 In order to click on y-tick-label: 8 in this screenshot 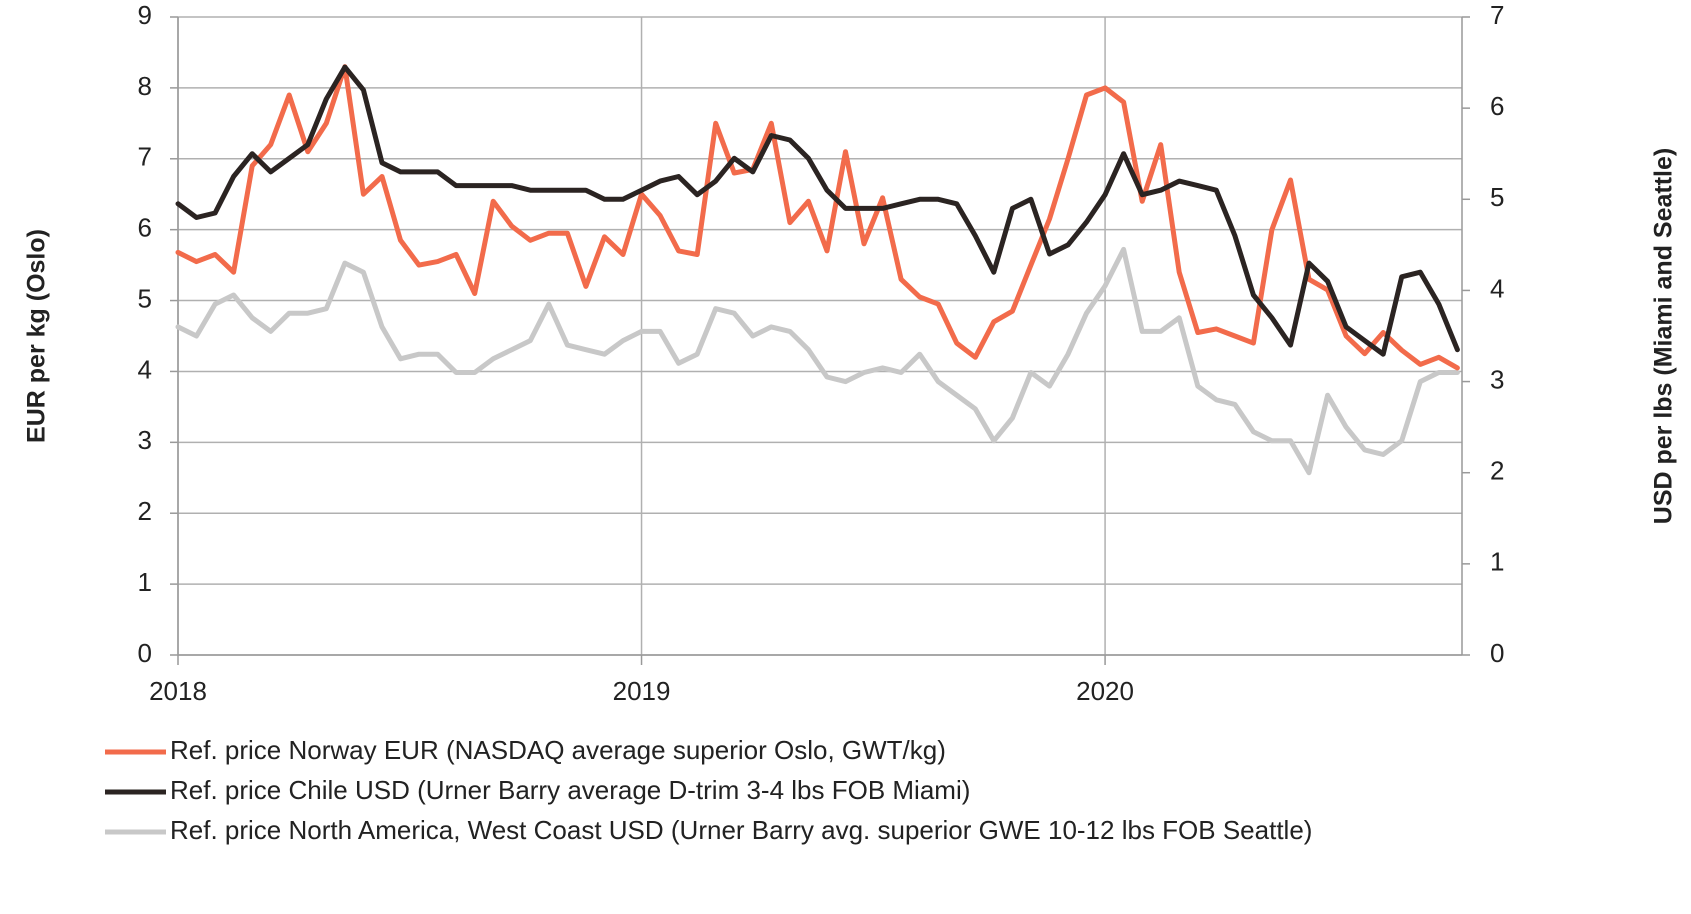, I will do `click(145, 86)`.